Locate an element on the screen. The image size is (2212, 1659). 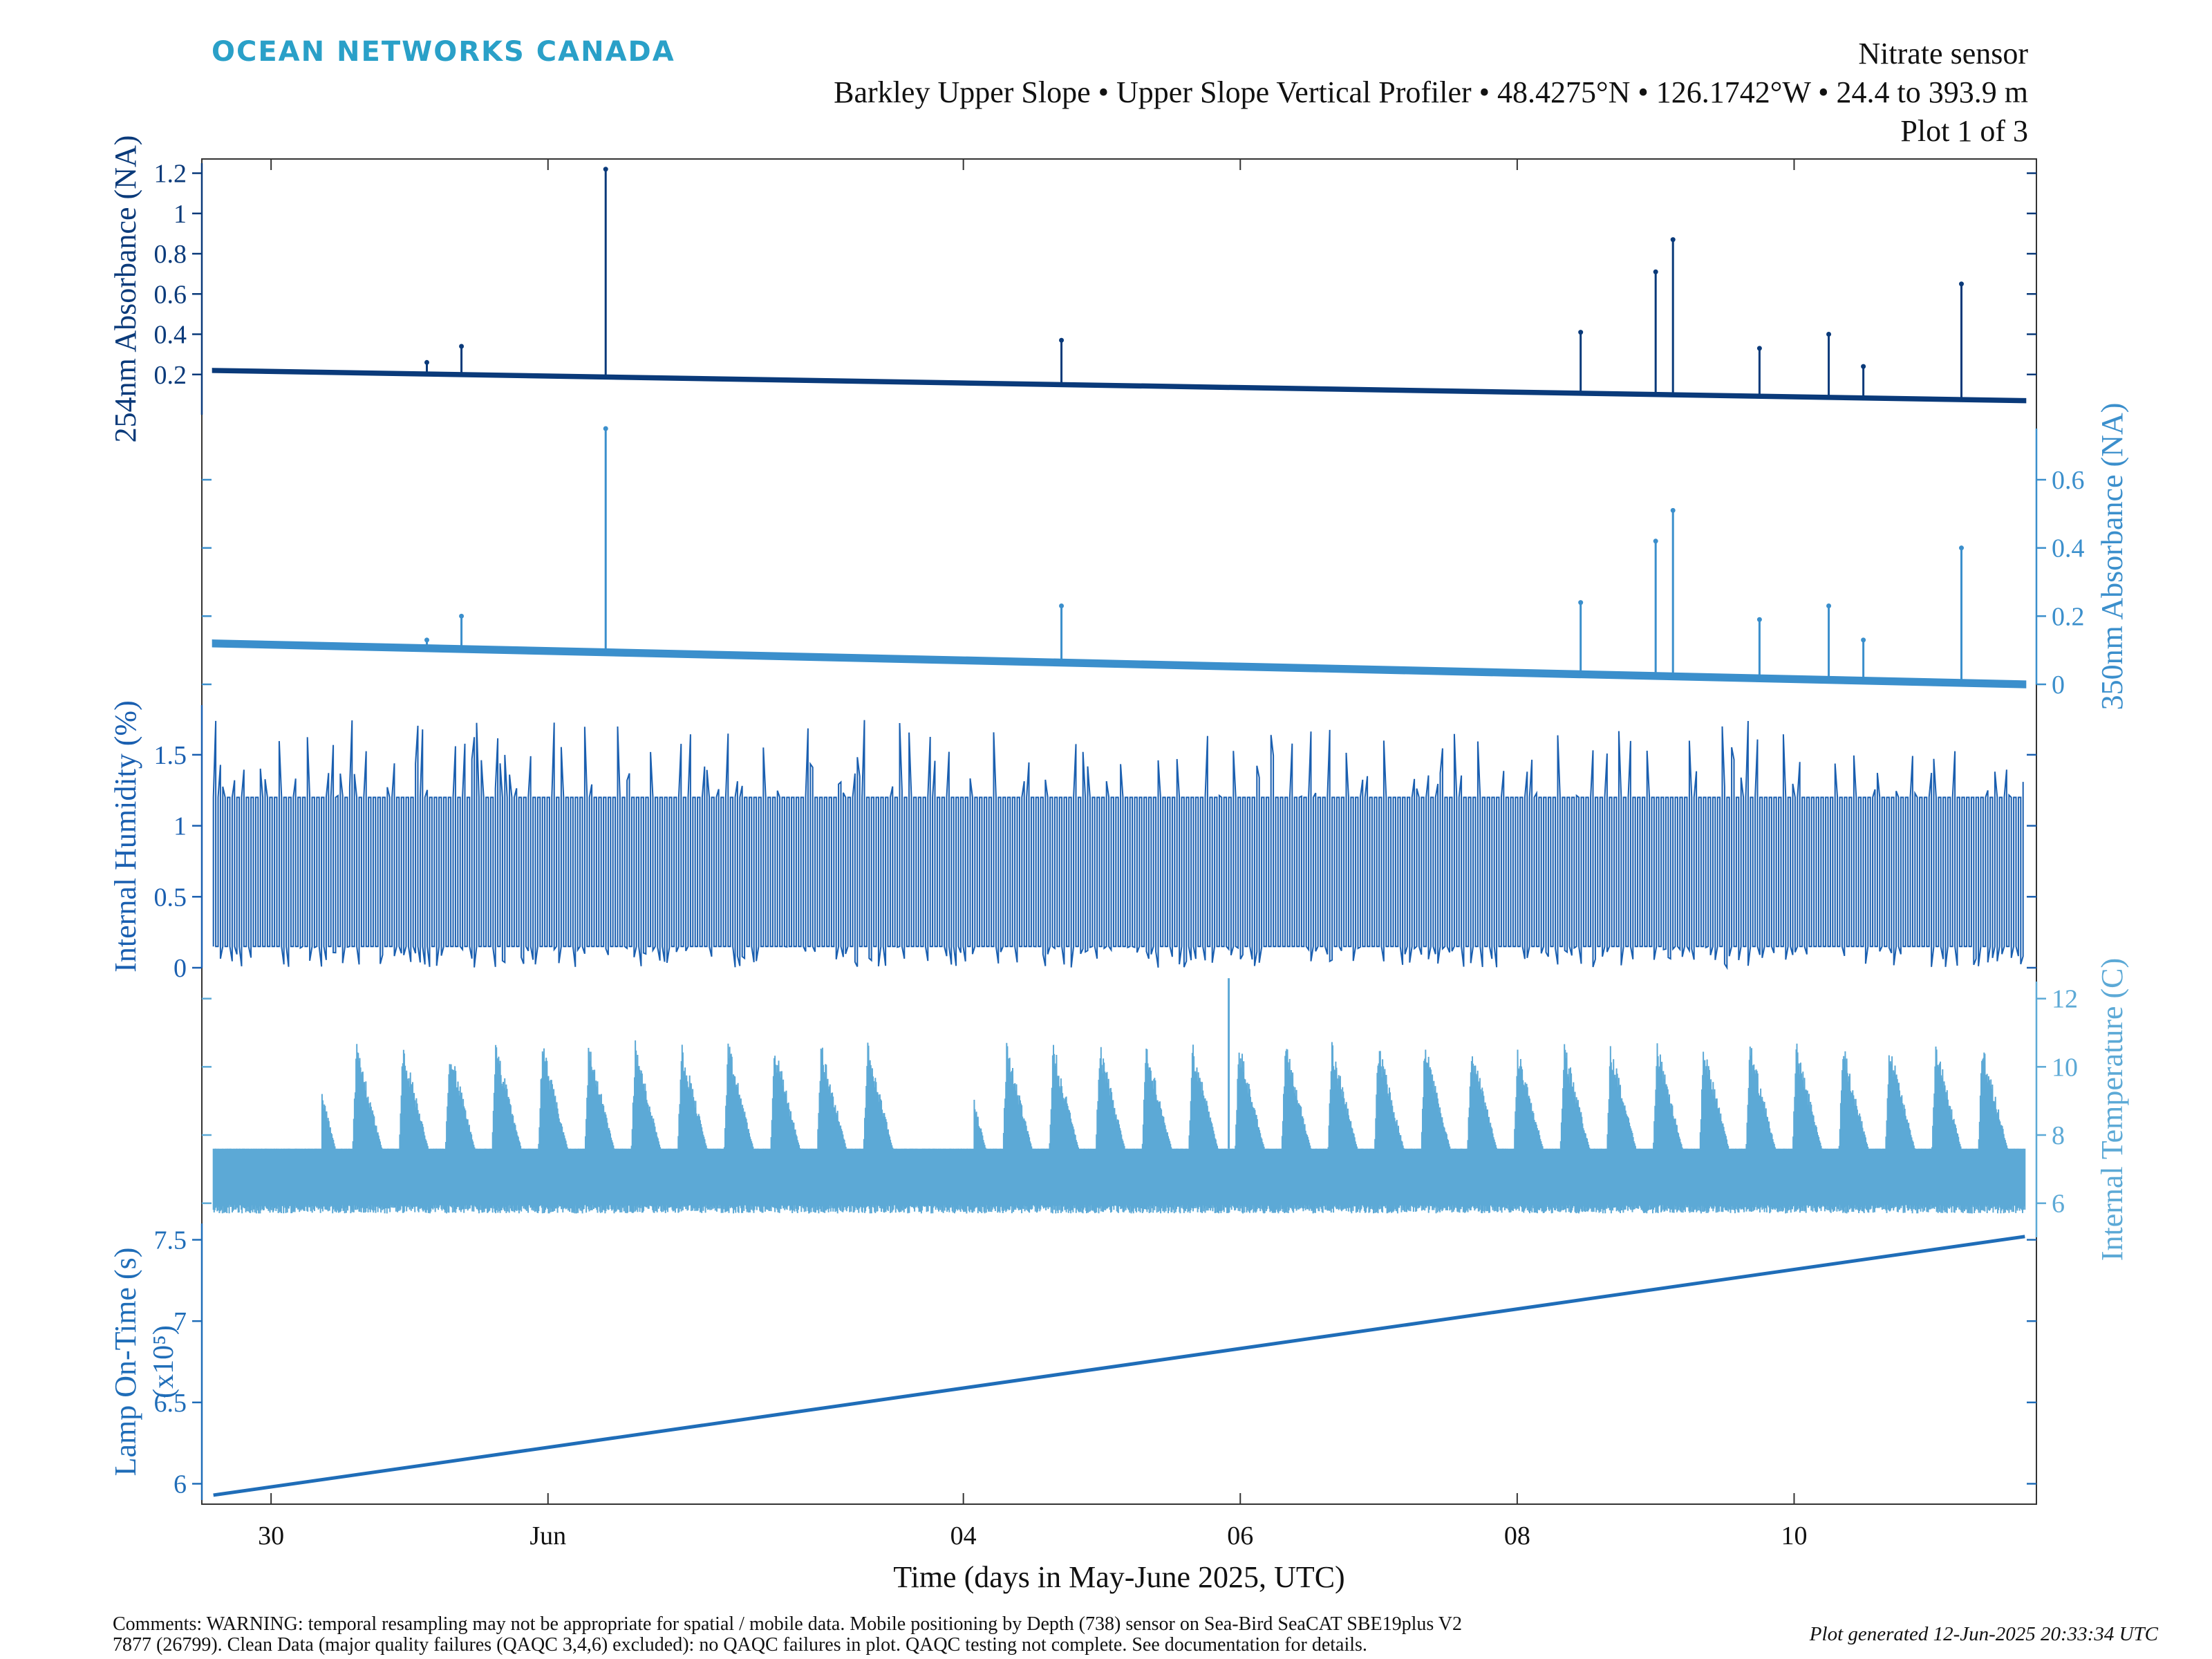
series-line-temperature is located at coordinates (1119, 1127).